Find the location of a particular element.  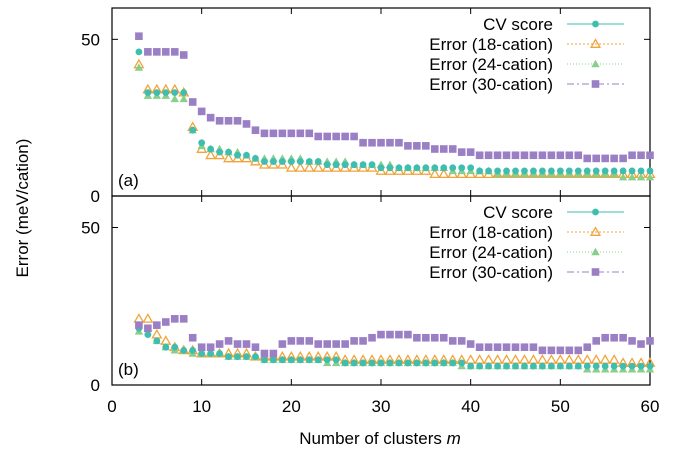

legend-entry-e18: Error (18-cation) is located at coordinates (526, 232).